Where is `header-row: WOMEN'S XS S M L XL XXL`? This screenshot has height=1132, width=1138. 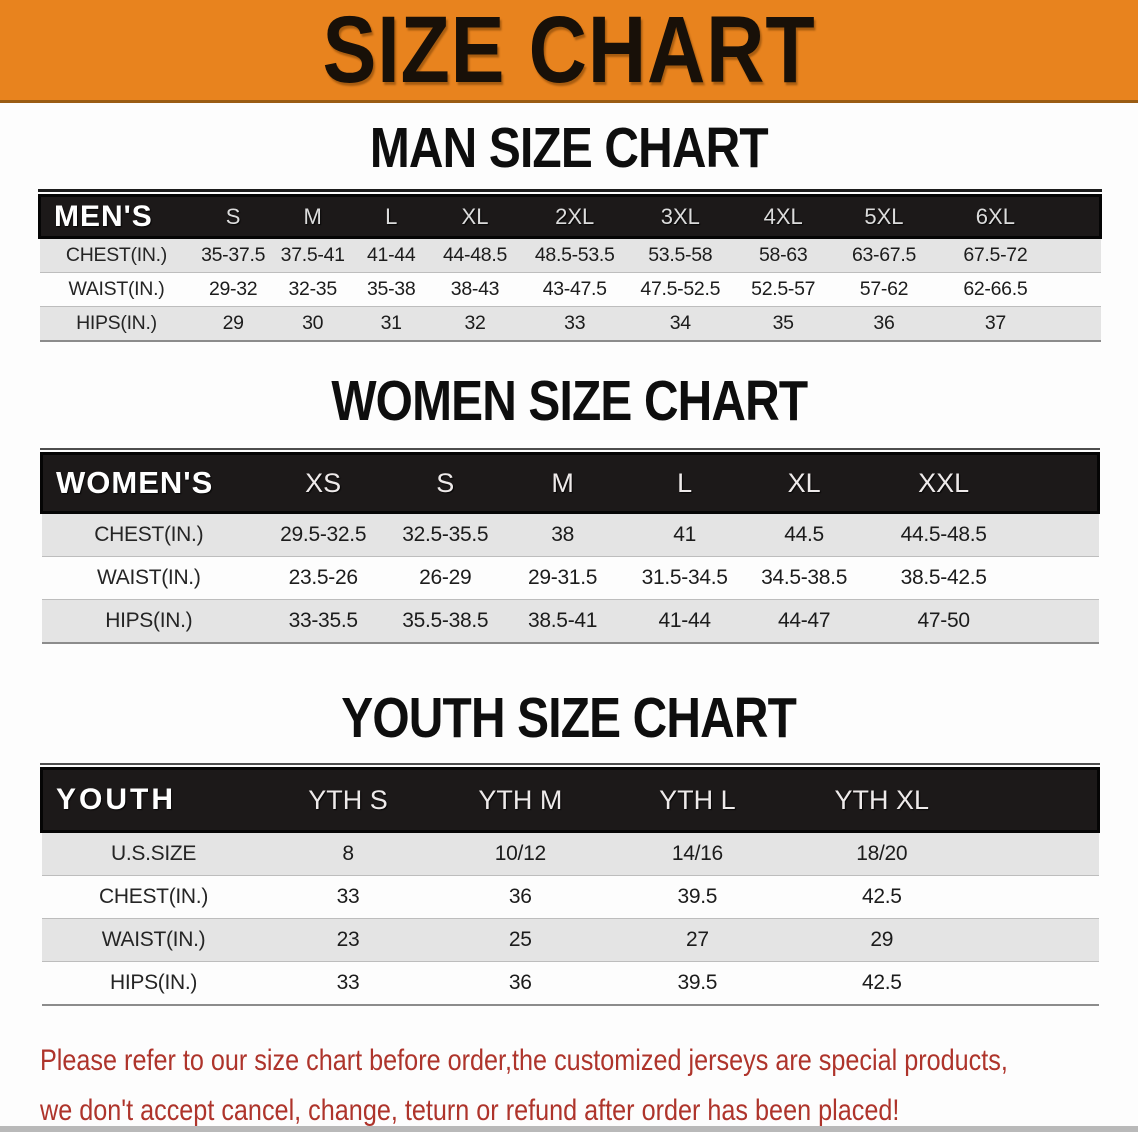 header-row: WOMEN'S XS S M L XL XXL is located at coordinates (570, 483).